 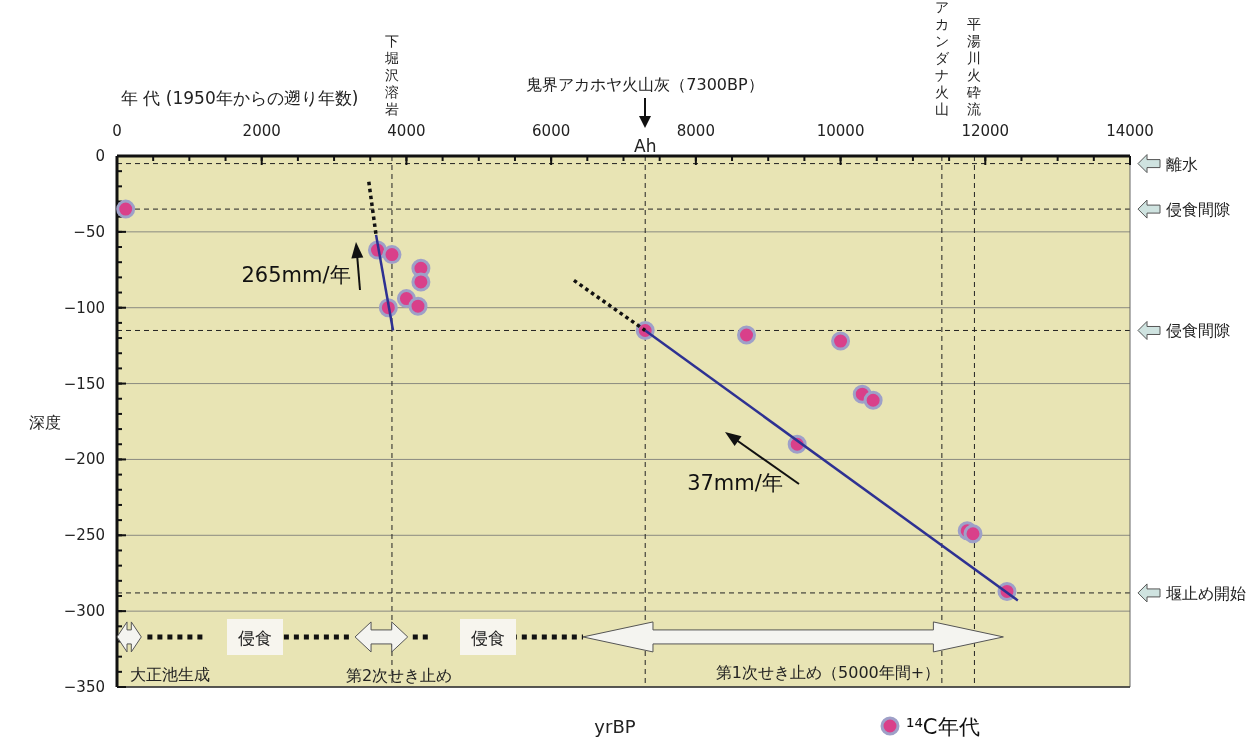 I want to click on x-tick-label: 4000, so click(x=406, y=131).